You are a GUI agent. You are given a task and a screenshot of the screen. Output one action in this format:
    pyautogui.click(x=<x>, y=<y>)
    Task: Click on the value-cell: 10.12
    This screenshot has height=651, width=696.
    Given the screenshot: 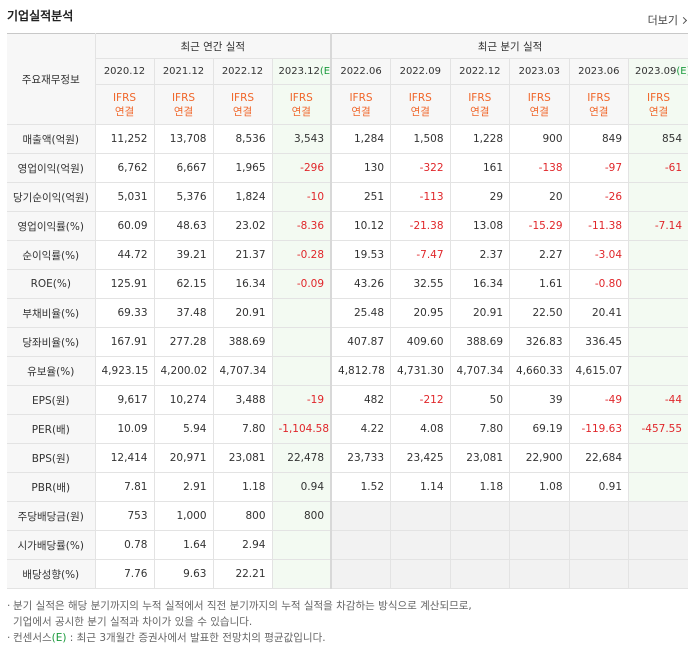 What is the action you would take?
    pyautogui.click(x=360, y=226)
    